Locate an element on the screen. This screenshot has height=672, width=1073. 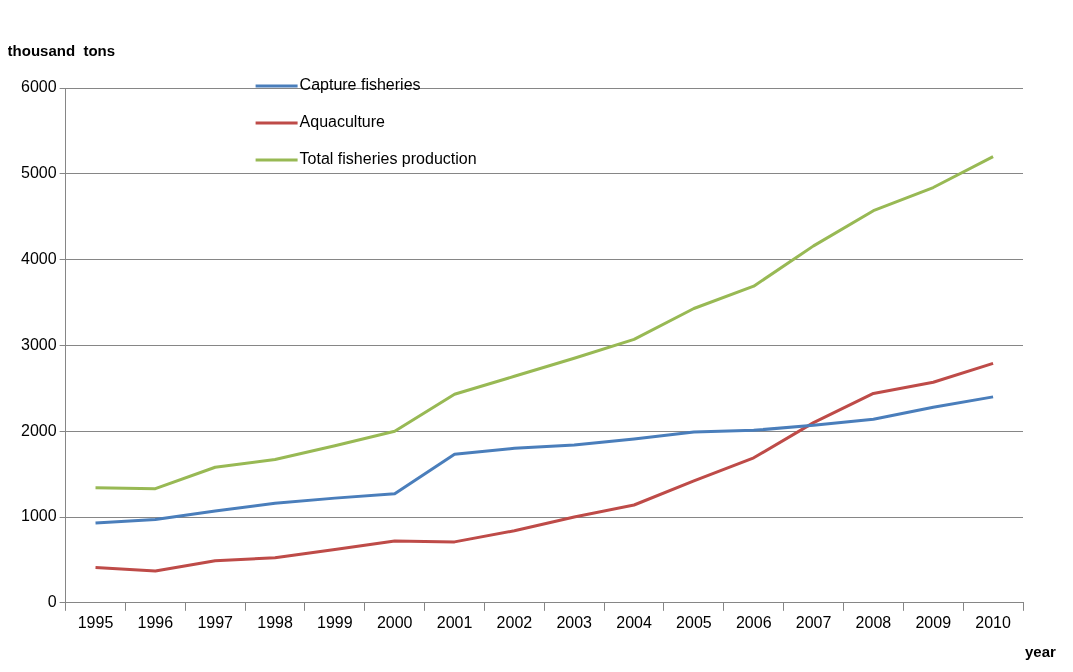
x-tick-label: 1997 is located at coordinates (215, 622).